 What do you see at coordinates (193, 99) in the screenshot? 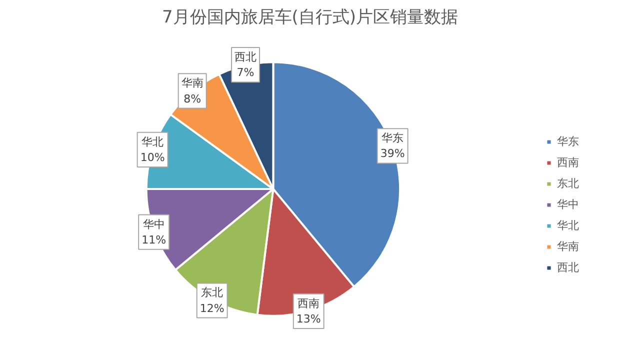
I see `data-label: 8%` at bounding box center [193, 99].